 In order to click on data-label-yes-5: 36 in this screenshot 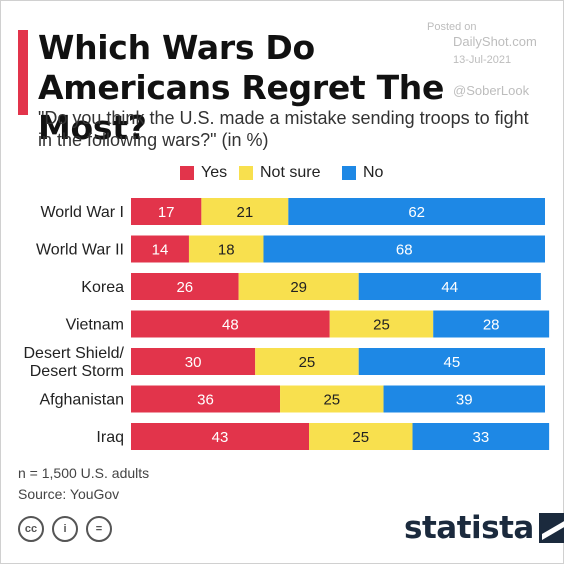, I will do `click(205, 400)`.